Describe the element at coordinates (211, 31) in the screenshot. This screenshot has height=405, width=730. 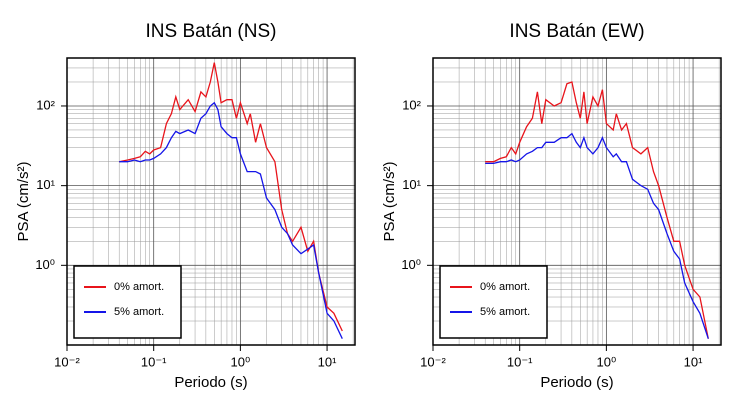
I see `chart-title: INS Batán (NS)` at that location.